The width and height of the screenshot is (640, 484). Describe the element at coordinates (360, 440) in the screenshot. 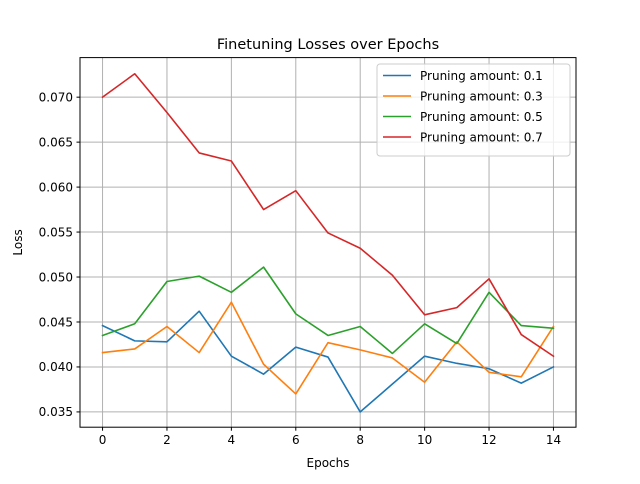

I see `x-tick-label: 8` at that location.